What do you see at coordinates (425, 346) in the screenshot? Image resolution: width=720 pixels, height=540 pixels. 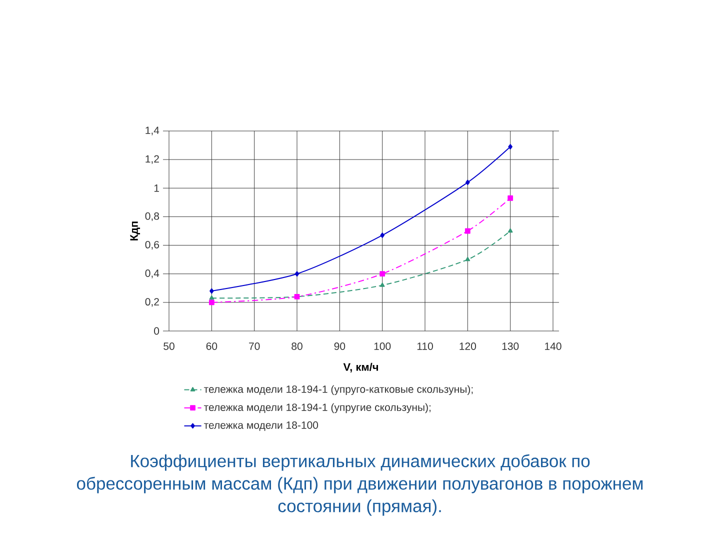 I see `x-tick-label: 110` at bounding box center [425, 346].